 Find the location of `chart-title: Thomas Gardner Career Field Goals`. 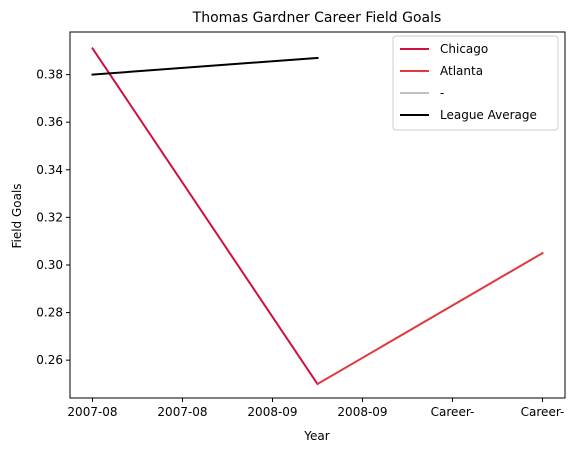

chart-title: Thomas Gardner Career Field Goals is located at coordinates (317, 18).